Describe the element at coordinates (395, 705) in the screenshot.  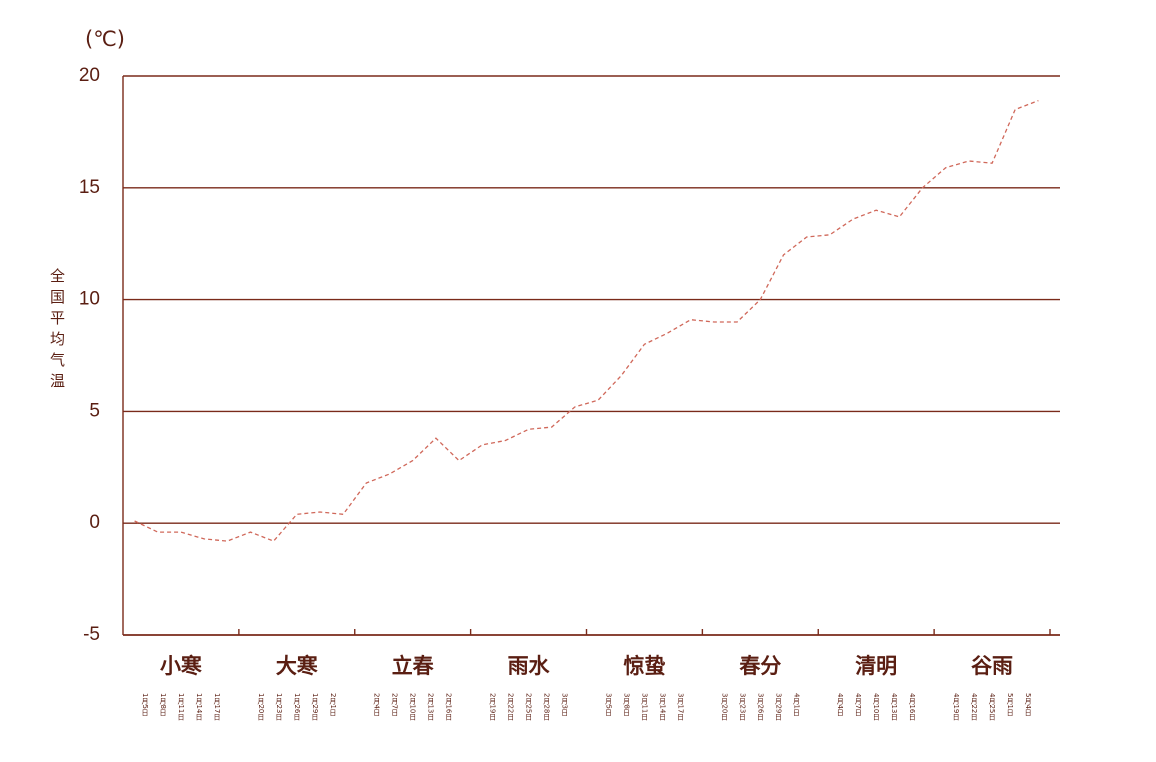
I see `x-tick-label: 2月7日` at that location.